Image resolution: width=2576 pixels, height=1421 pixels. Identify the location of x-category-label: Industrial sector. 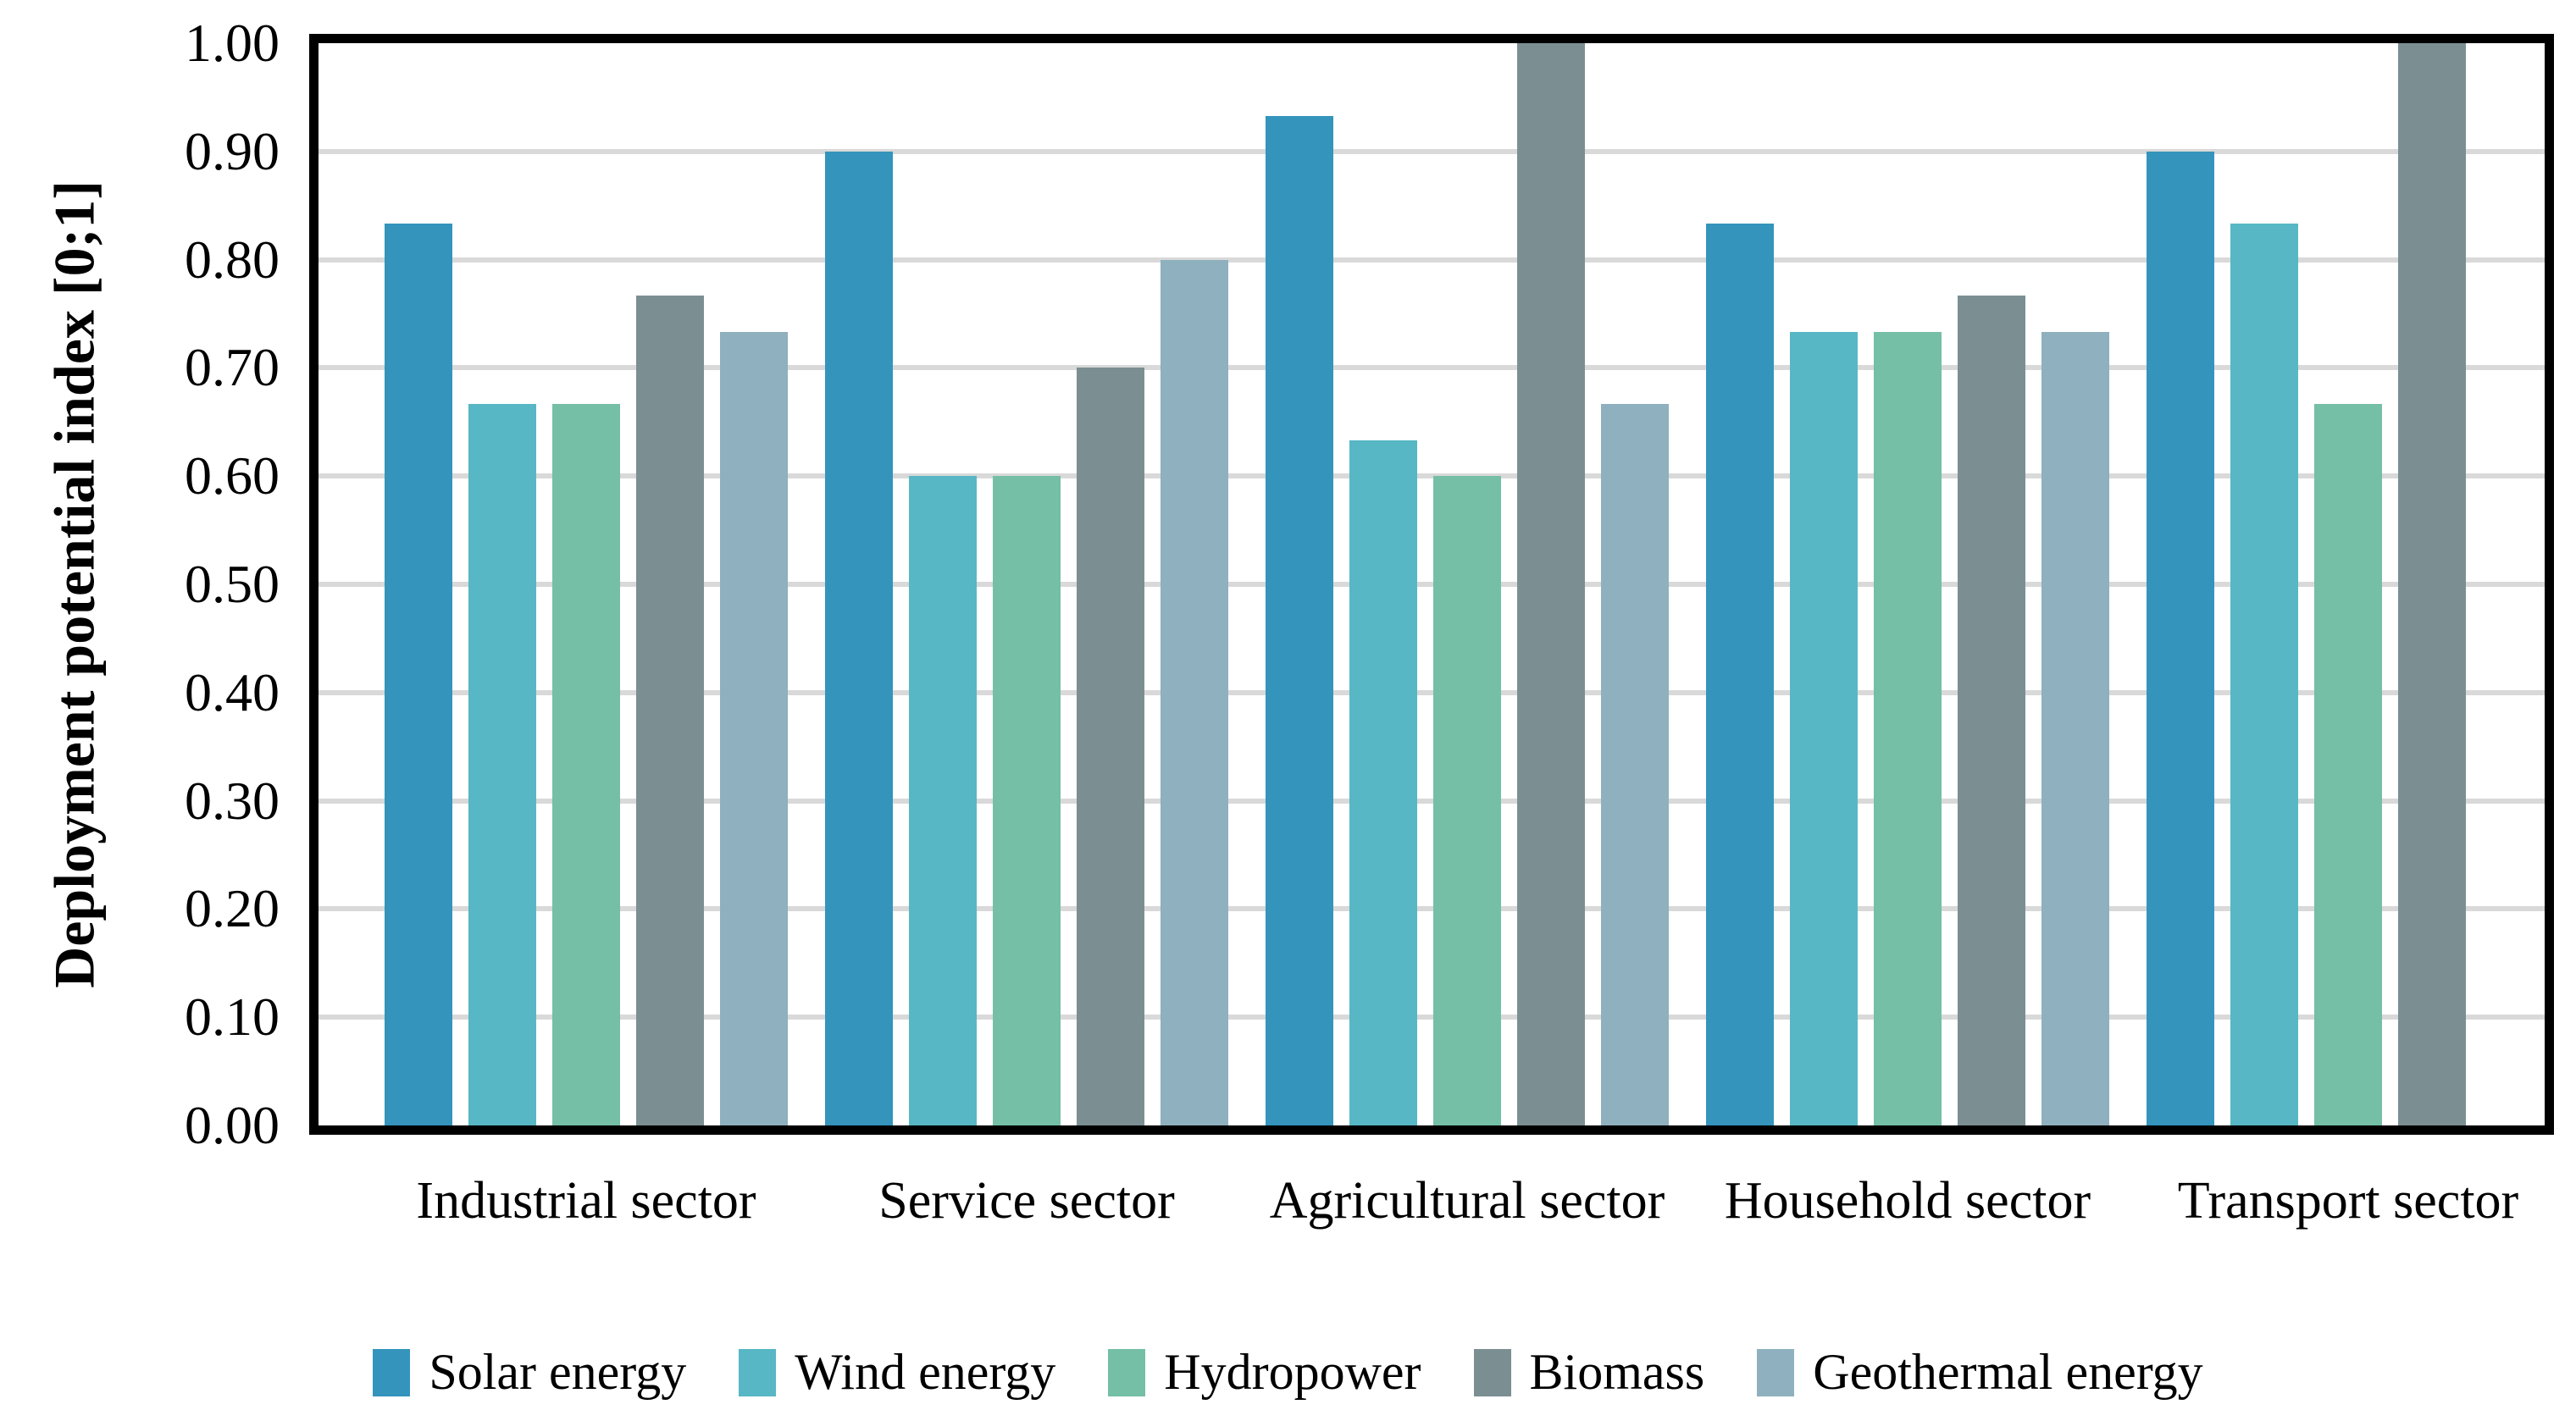
(586, 1201).